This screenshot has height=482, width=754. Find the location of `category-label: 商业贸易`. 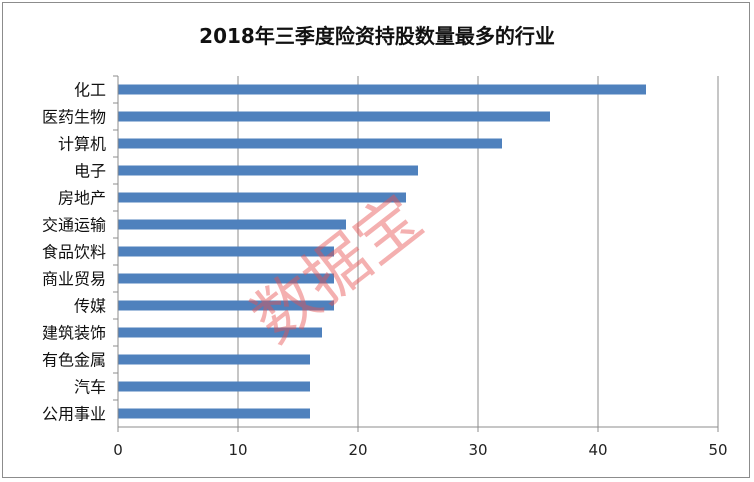

category-label: 商业贸易 is located at coordinates (74, 279).